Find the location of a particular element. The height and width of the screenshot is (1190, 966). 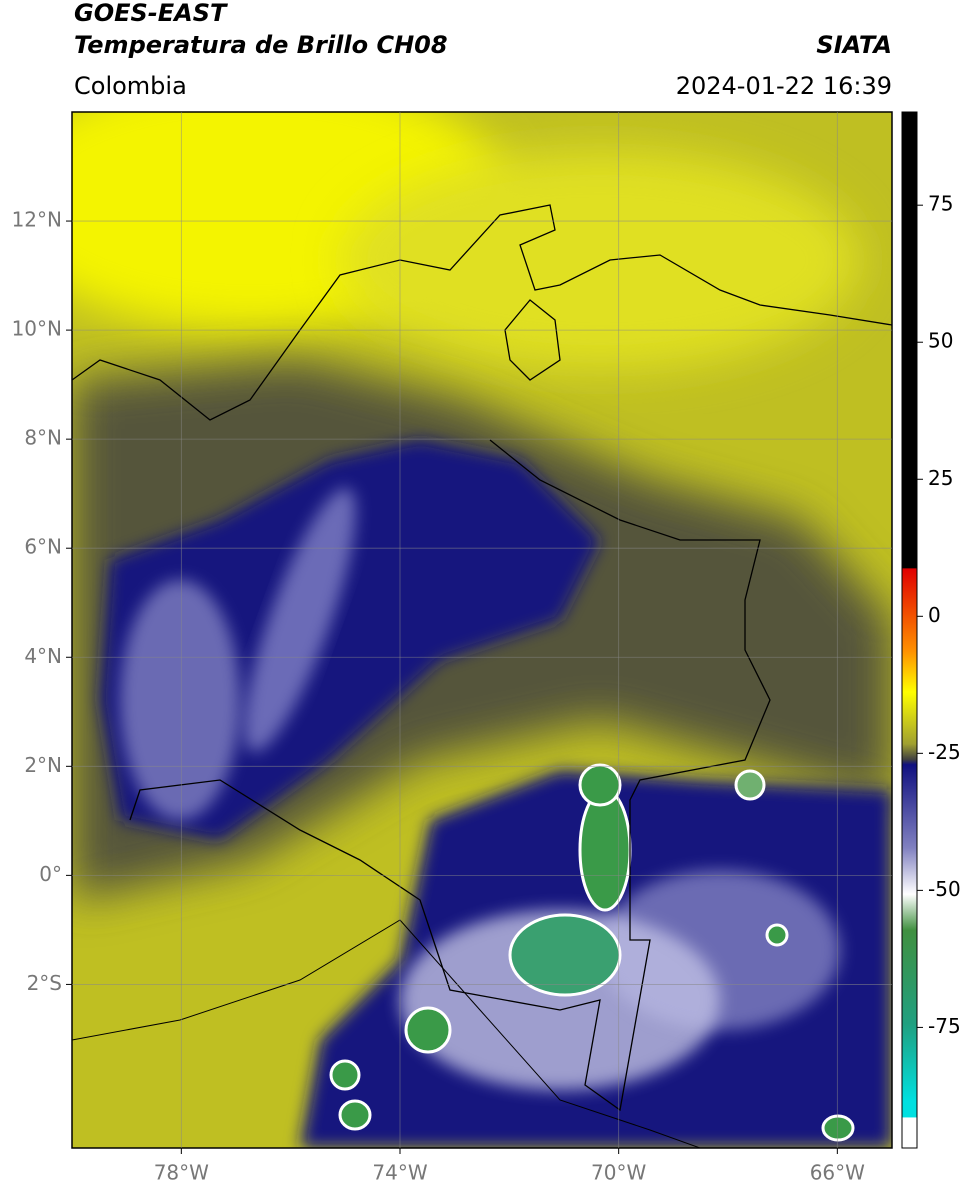

y-tick-label: 6°N is located at coordinates (43, 547).